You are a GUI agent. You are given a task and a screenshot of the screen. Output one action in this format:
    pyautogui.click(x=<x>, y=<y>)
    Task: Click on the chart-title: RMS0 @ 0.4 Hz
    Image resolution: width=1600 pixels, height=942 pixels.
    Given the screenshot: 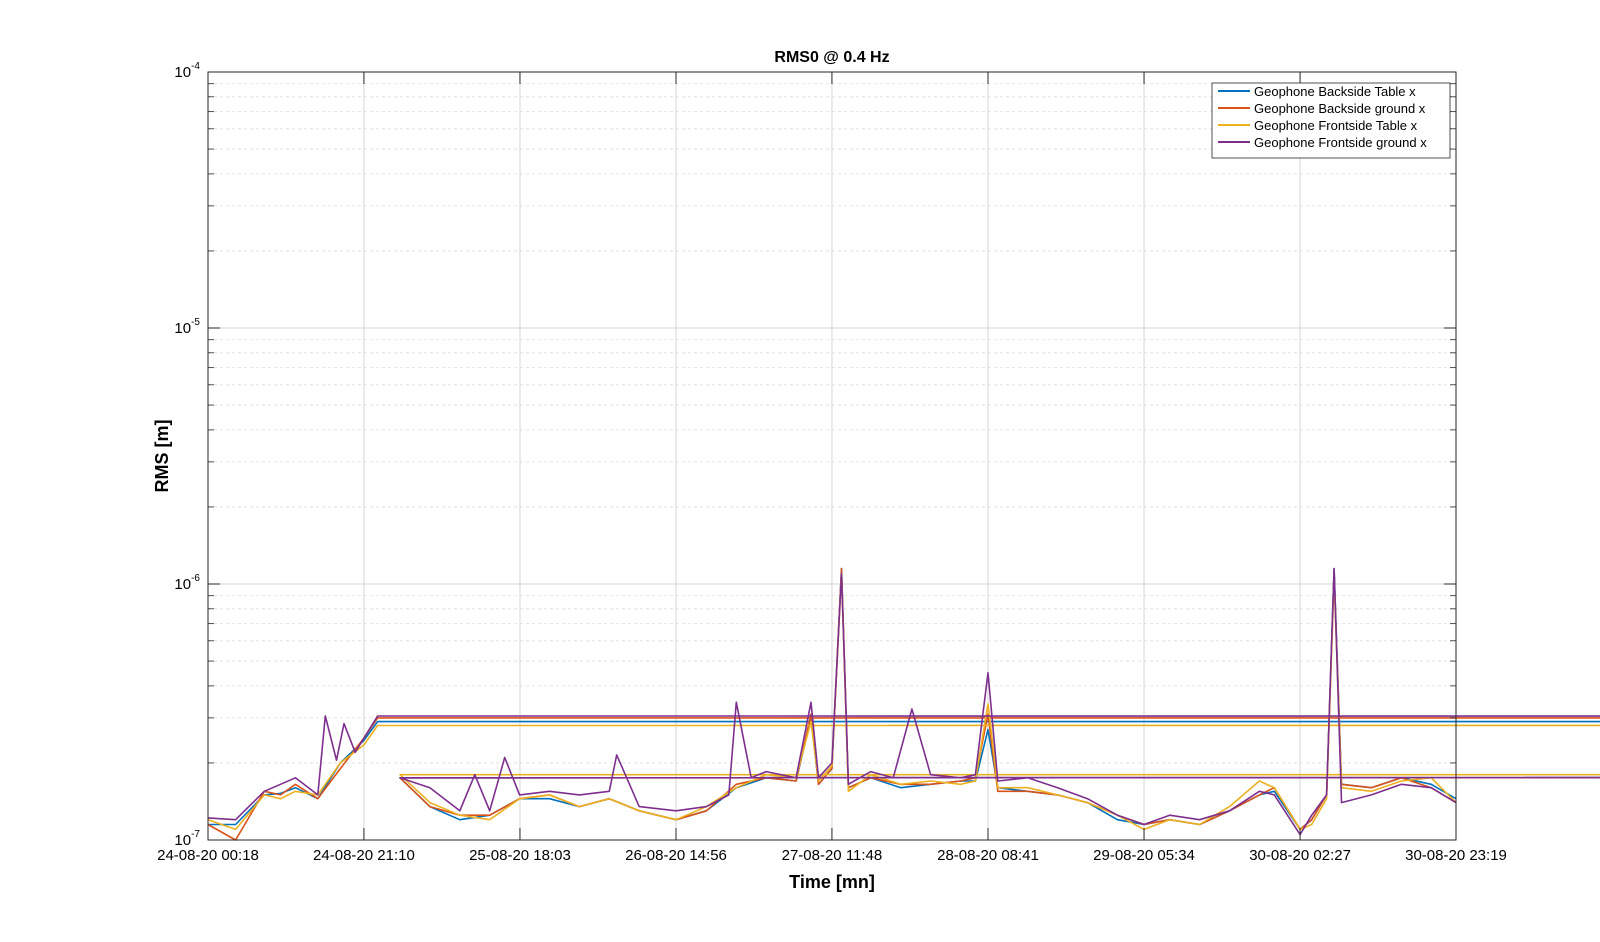 What is the action you would take?
    pyautogui.click(x=831, y=57)
    